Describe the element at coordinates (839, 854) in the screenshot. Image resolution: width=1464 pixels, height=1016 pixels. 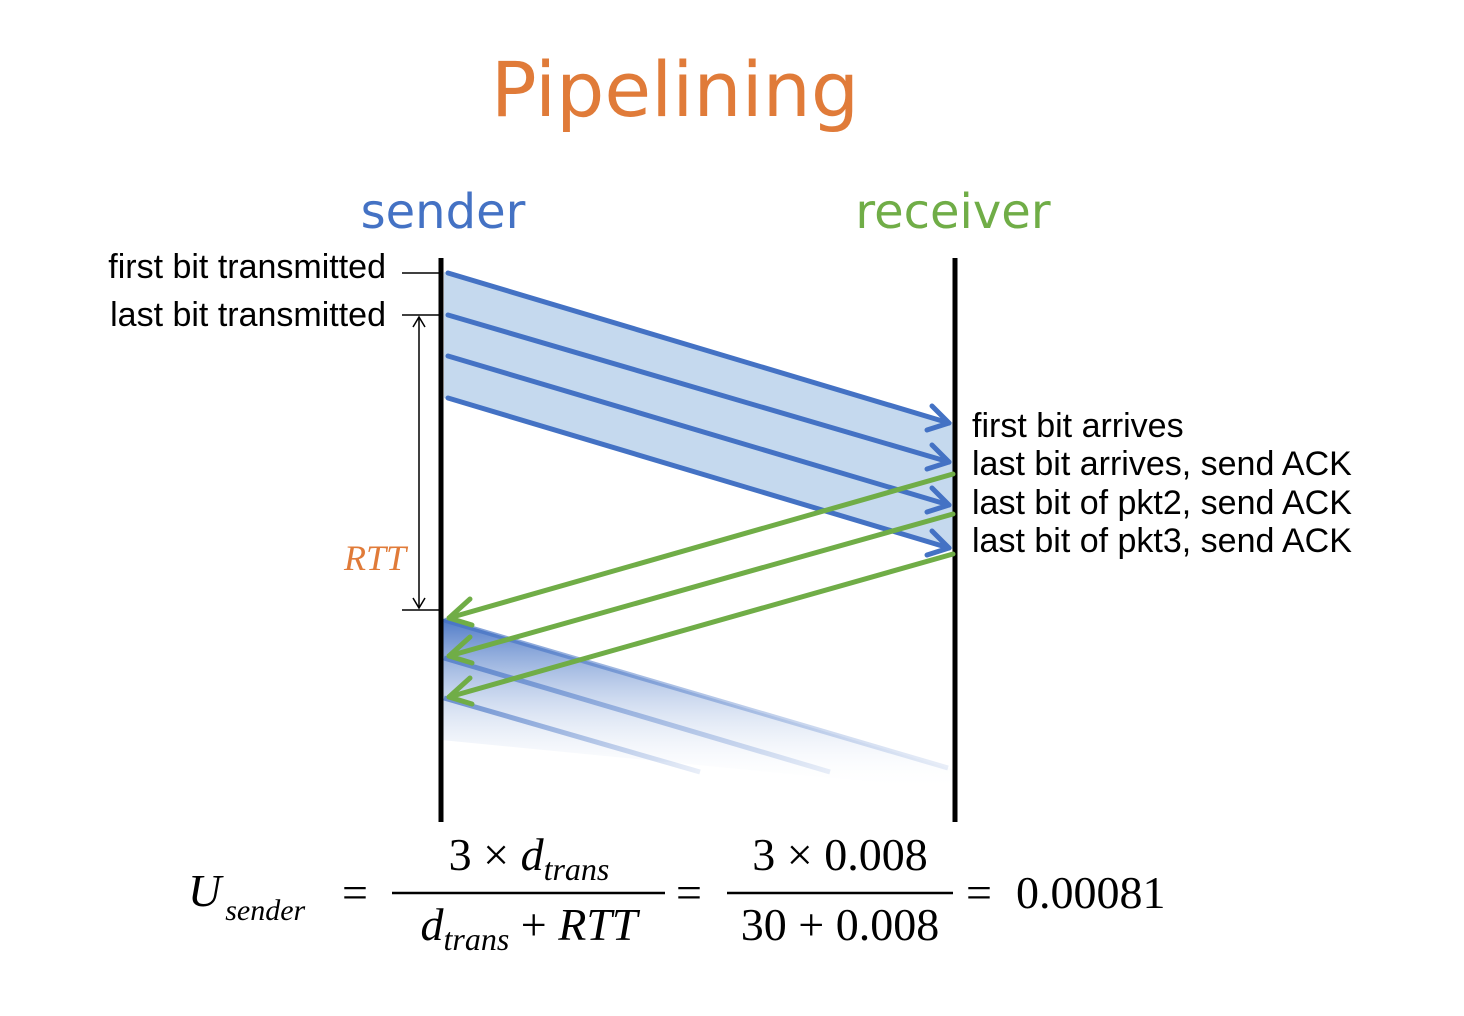
I see `formula-numerator-2: 3 × 0.008` at that location.